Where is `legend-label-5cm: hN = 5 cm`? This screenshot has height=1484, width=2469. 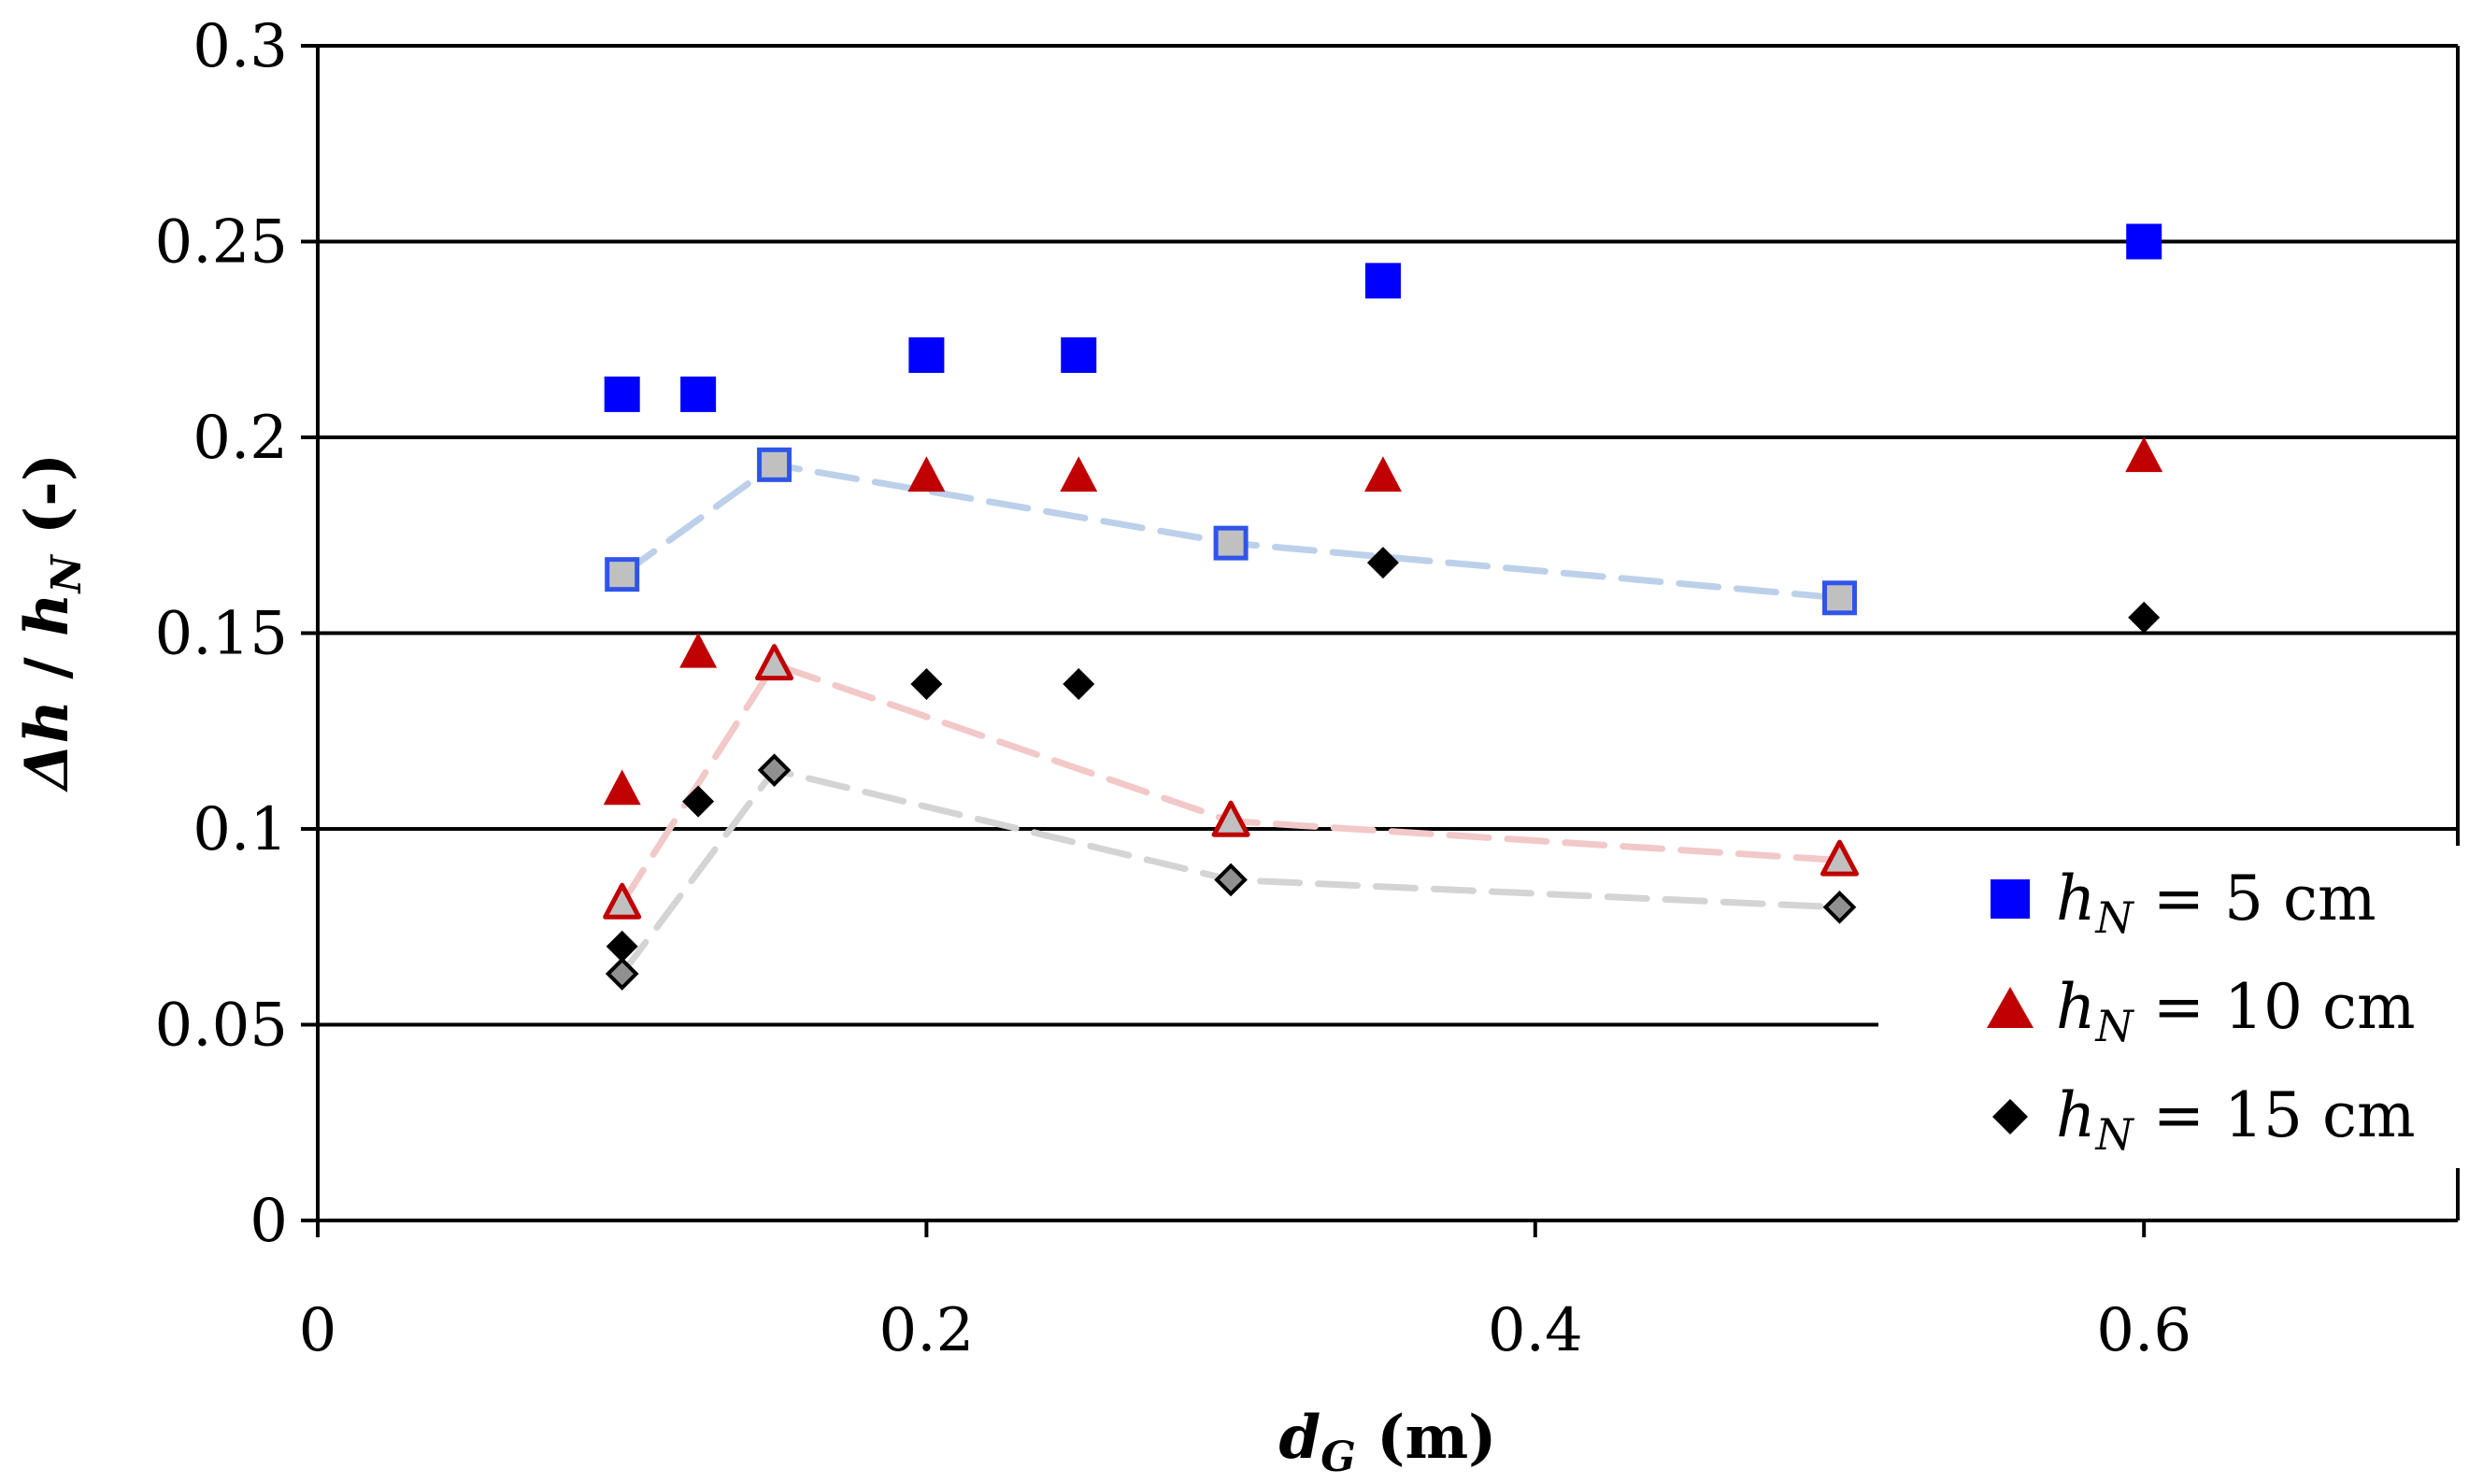 legend-label-5cm: hN = 5 cm is located at coordinates (2216, 903).